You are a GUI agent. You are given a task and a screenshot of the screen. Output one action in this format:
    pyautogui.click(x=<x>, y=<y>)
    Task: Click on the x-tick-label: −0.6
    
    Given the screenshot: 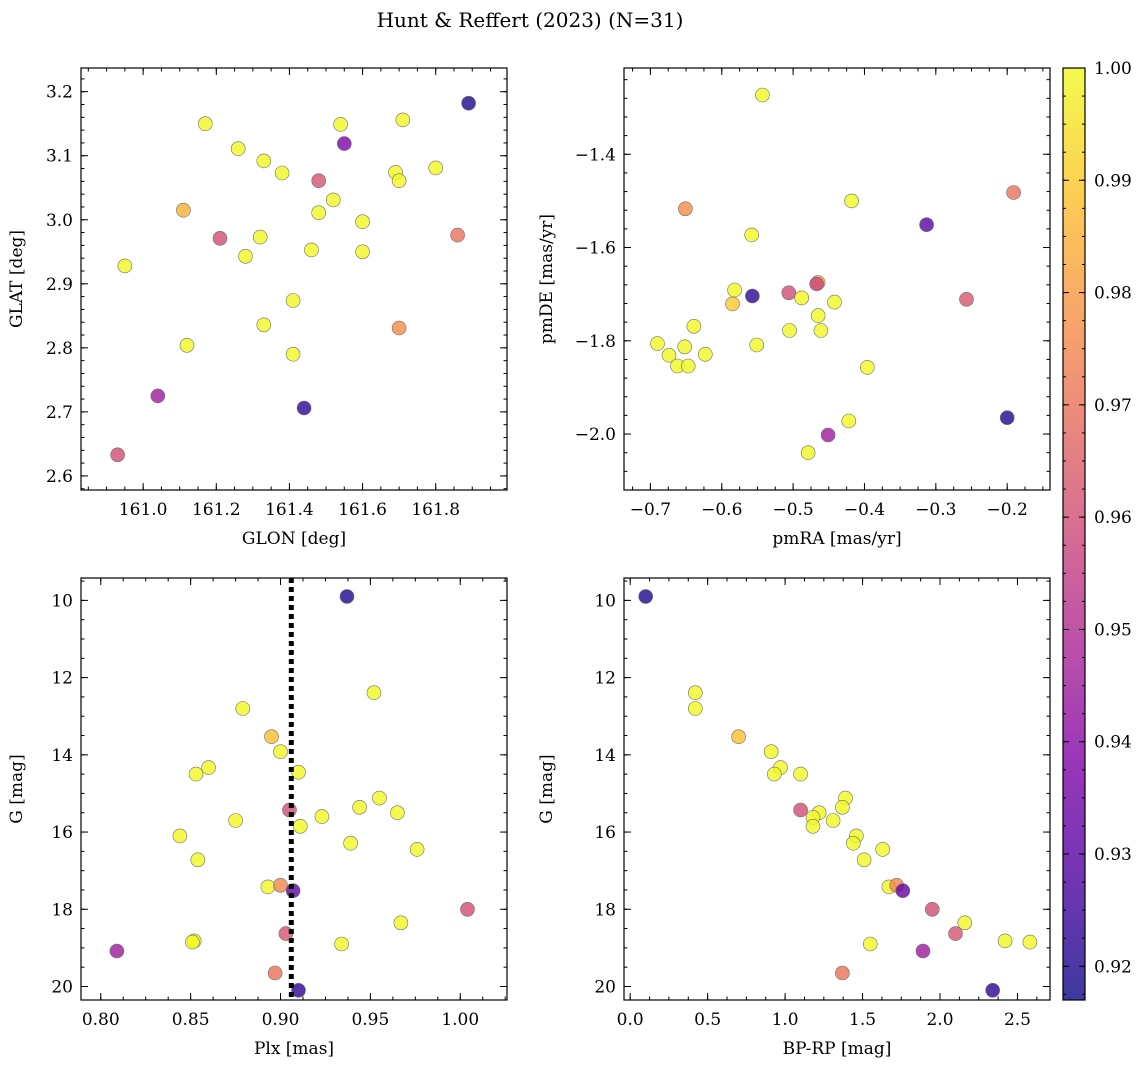 What is the action you would take?
    pyautogui.click(x=721, y=510)
    